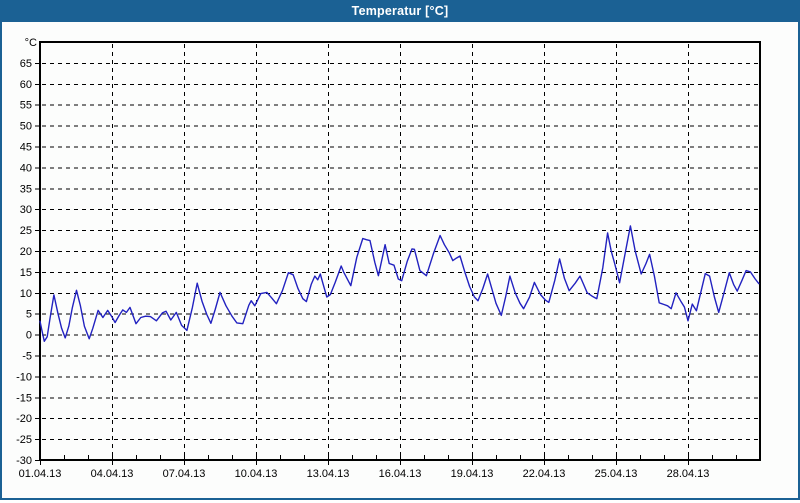 Image resolution: width=800 pixels, height=503 pixels. Describe the element at coordinates (26, 168) in the screenshot. I see `y-tick-label: 40` at that location.